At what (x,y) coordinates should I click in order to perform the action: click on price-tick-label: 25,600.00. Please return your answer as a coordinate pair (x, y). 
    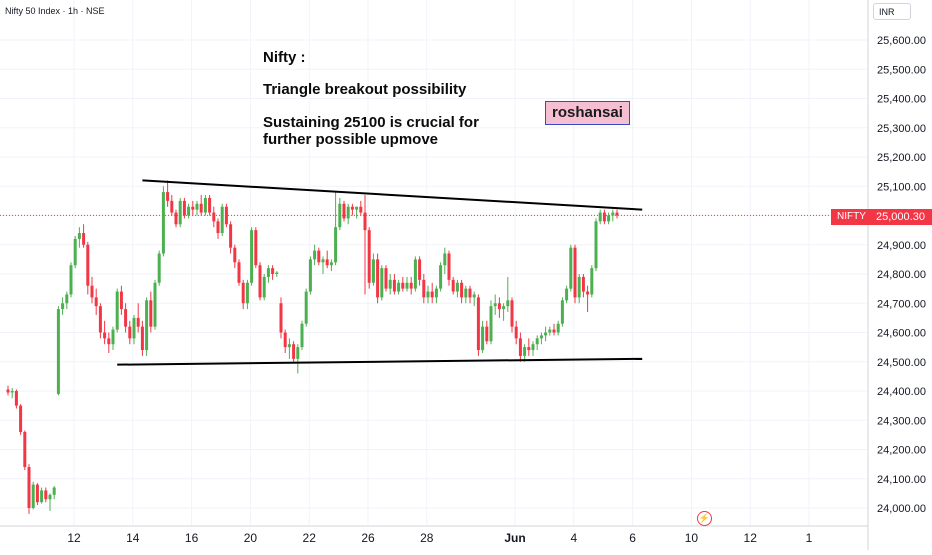
    Looking at the image, I should click on (901, 41).